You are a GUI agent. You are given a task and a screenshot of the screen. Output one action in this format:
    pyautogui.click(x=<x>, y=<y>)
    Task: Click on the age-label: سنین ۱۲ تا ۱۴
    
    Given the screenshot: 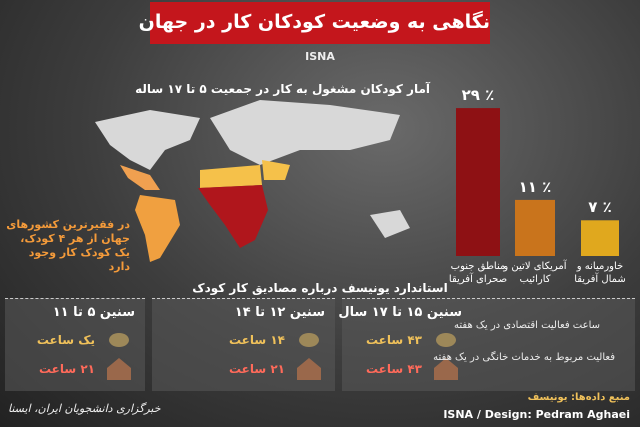 What is the action you would take?
    pyautogui.click(x=279, y=312)
    